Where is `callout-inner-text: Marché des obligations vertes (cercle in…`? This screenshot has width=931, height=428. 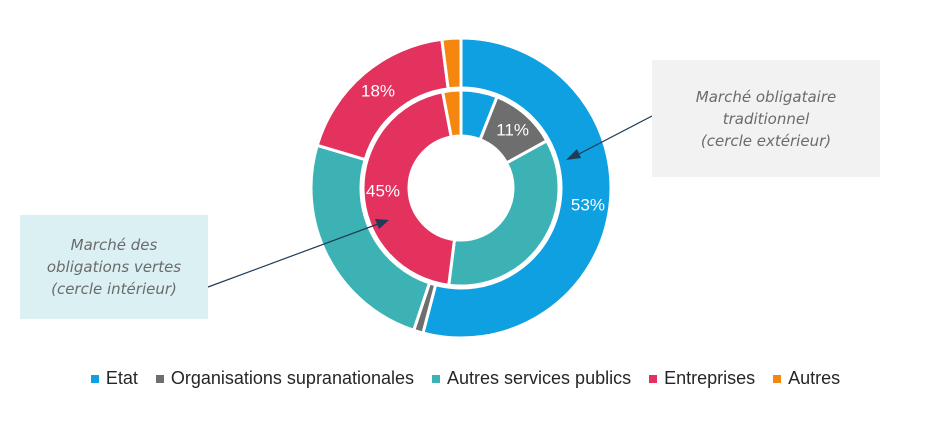
callout-inner-text: Marché des obligations vertes (cercle in… is located at coordinates (114, 267).